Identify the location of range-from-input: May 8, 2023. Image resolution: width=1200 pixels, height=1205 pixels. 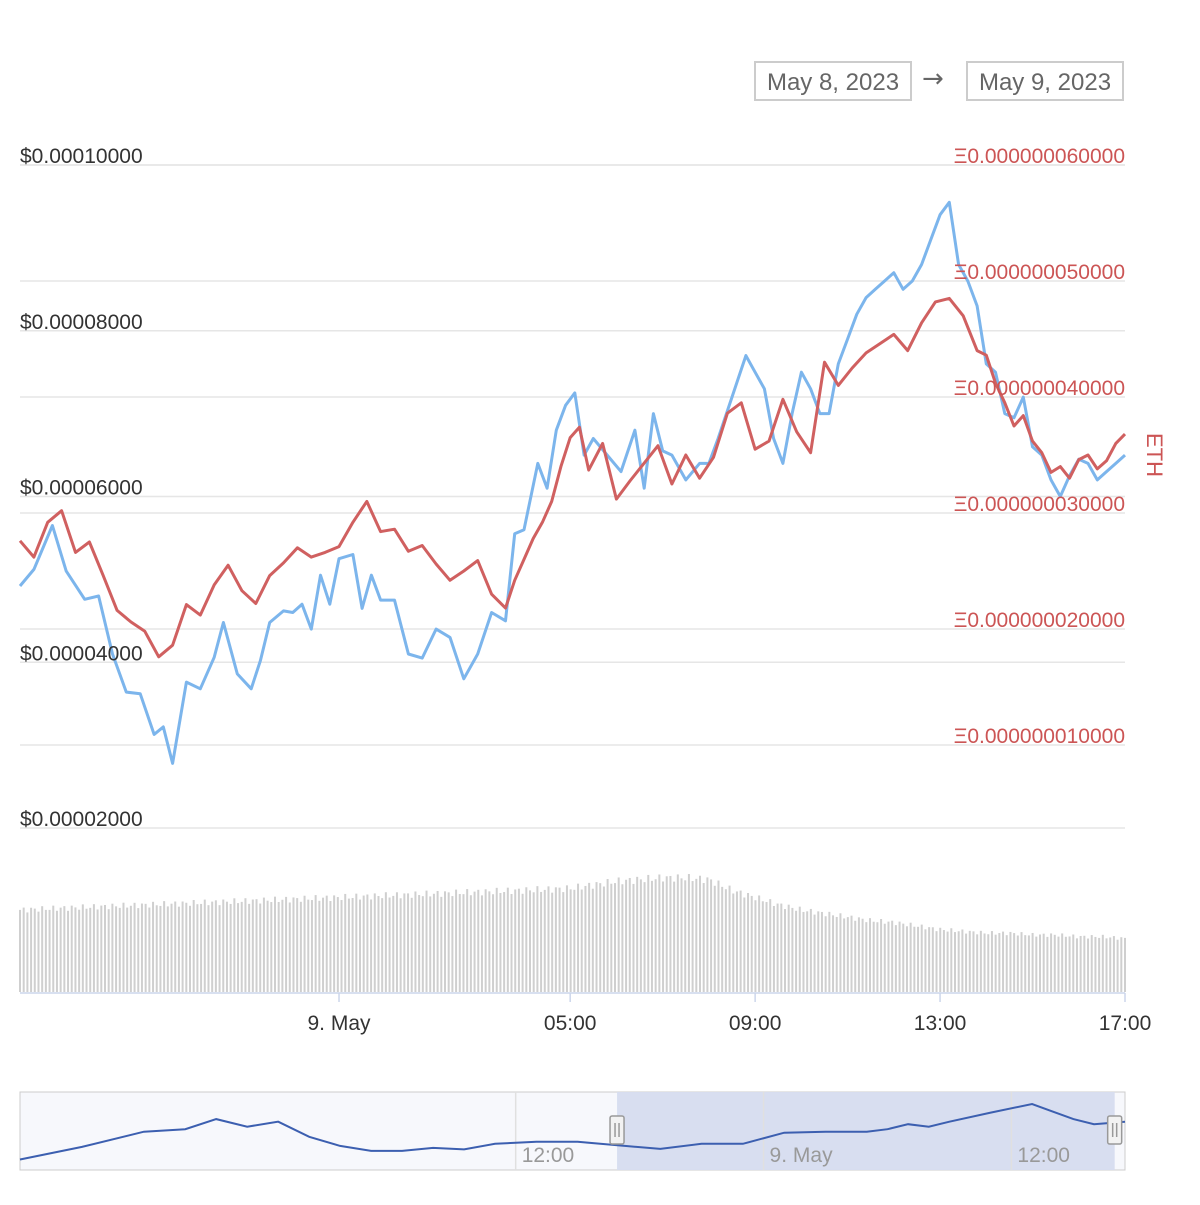
(833, 81).